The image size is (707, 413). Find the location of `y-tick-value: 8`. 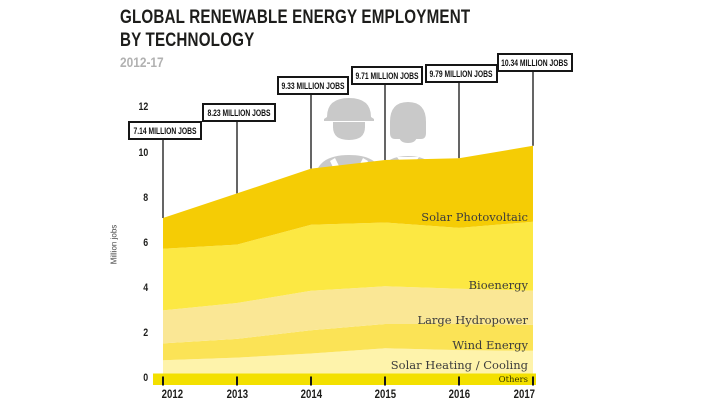

y-tick-value: 8 is located at coordinates (145, 197).